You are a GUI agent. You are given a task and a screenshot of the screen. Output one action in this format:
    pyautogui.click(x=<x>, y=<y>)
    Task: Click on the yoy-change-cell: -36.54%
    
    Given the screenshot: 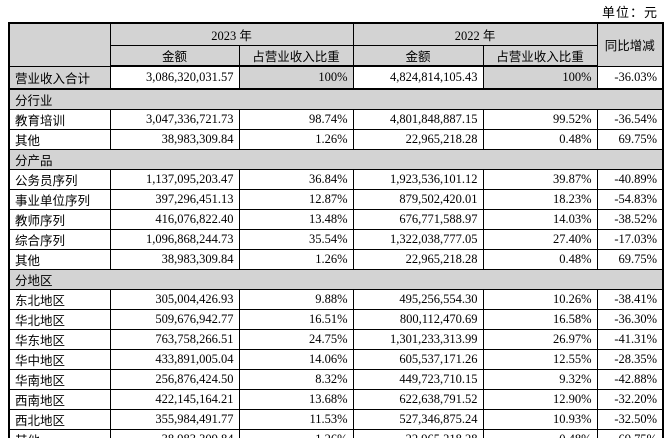 What is the action you would take?
    pyautogui.click(x=630, y=119)
    